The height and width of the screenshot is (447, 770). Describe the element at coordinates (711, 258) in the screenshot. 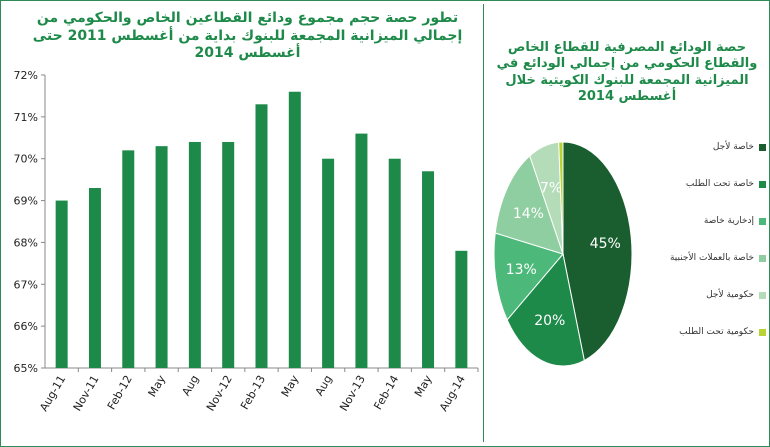

I see `legend-label: خاصة بالعملات الأجنبية` at that location.